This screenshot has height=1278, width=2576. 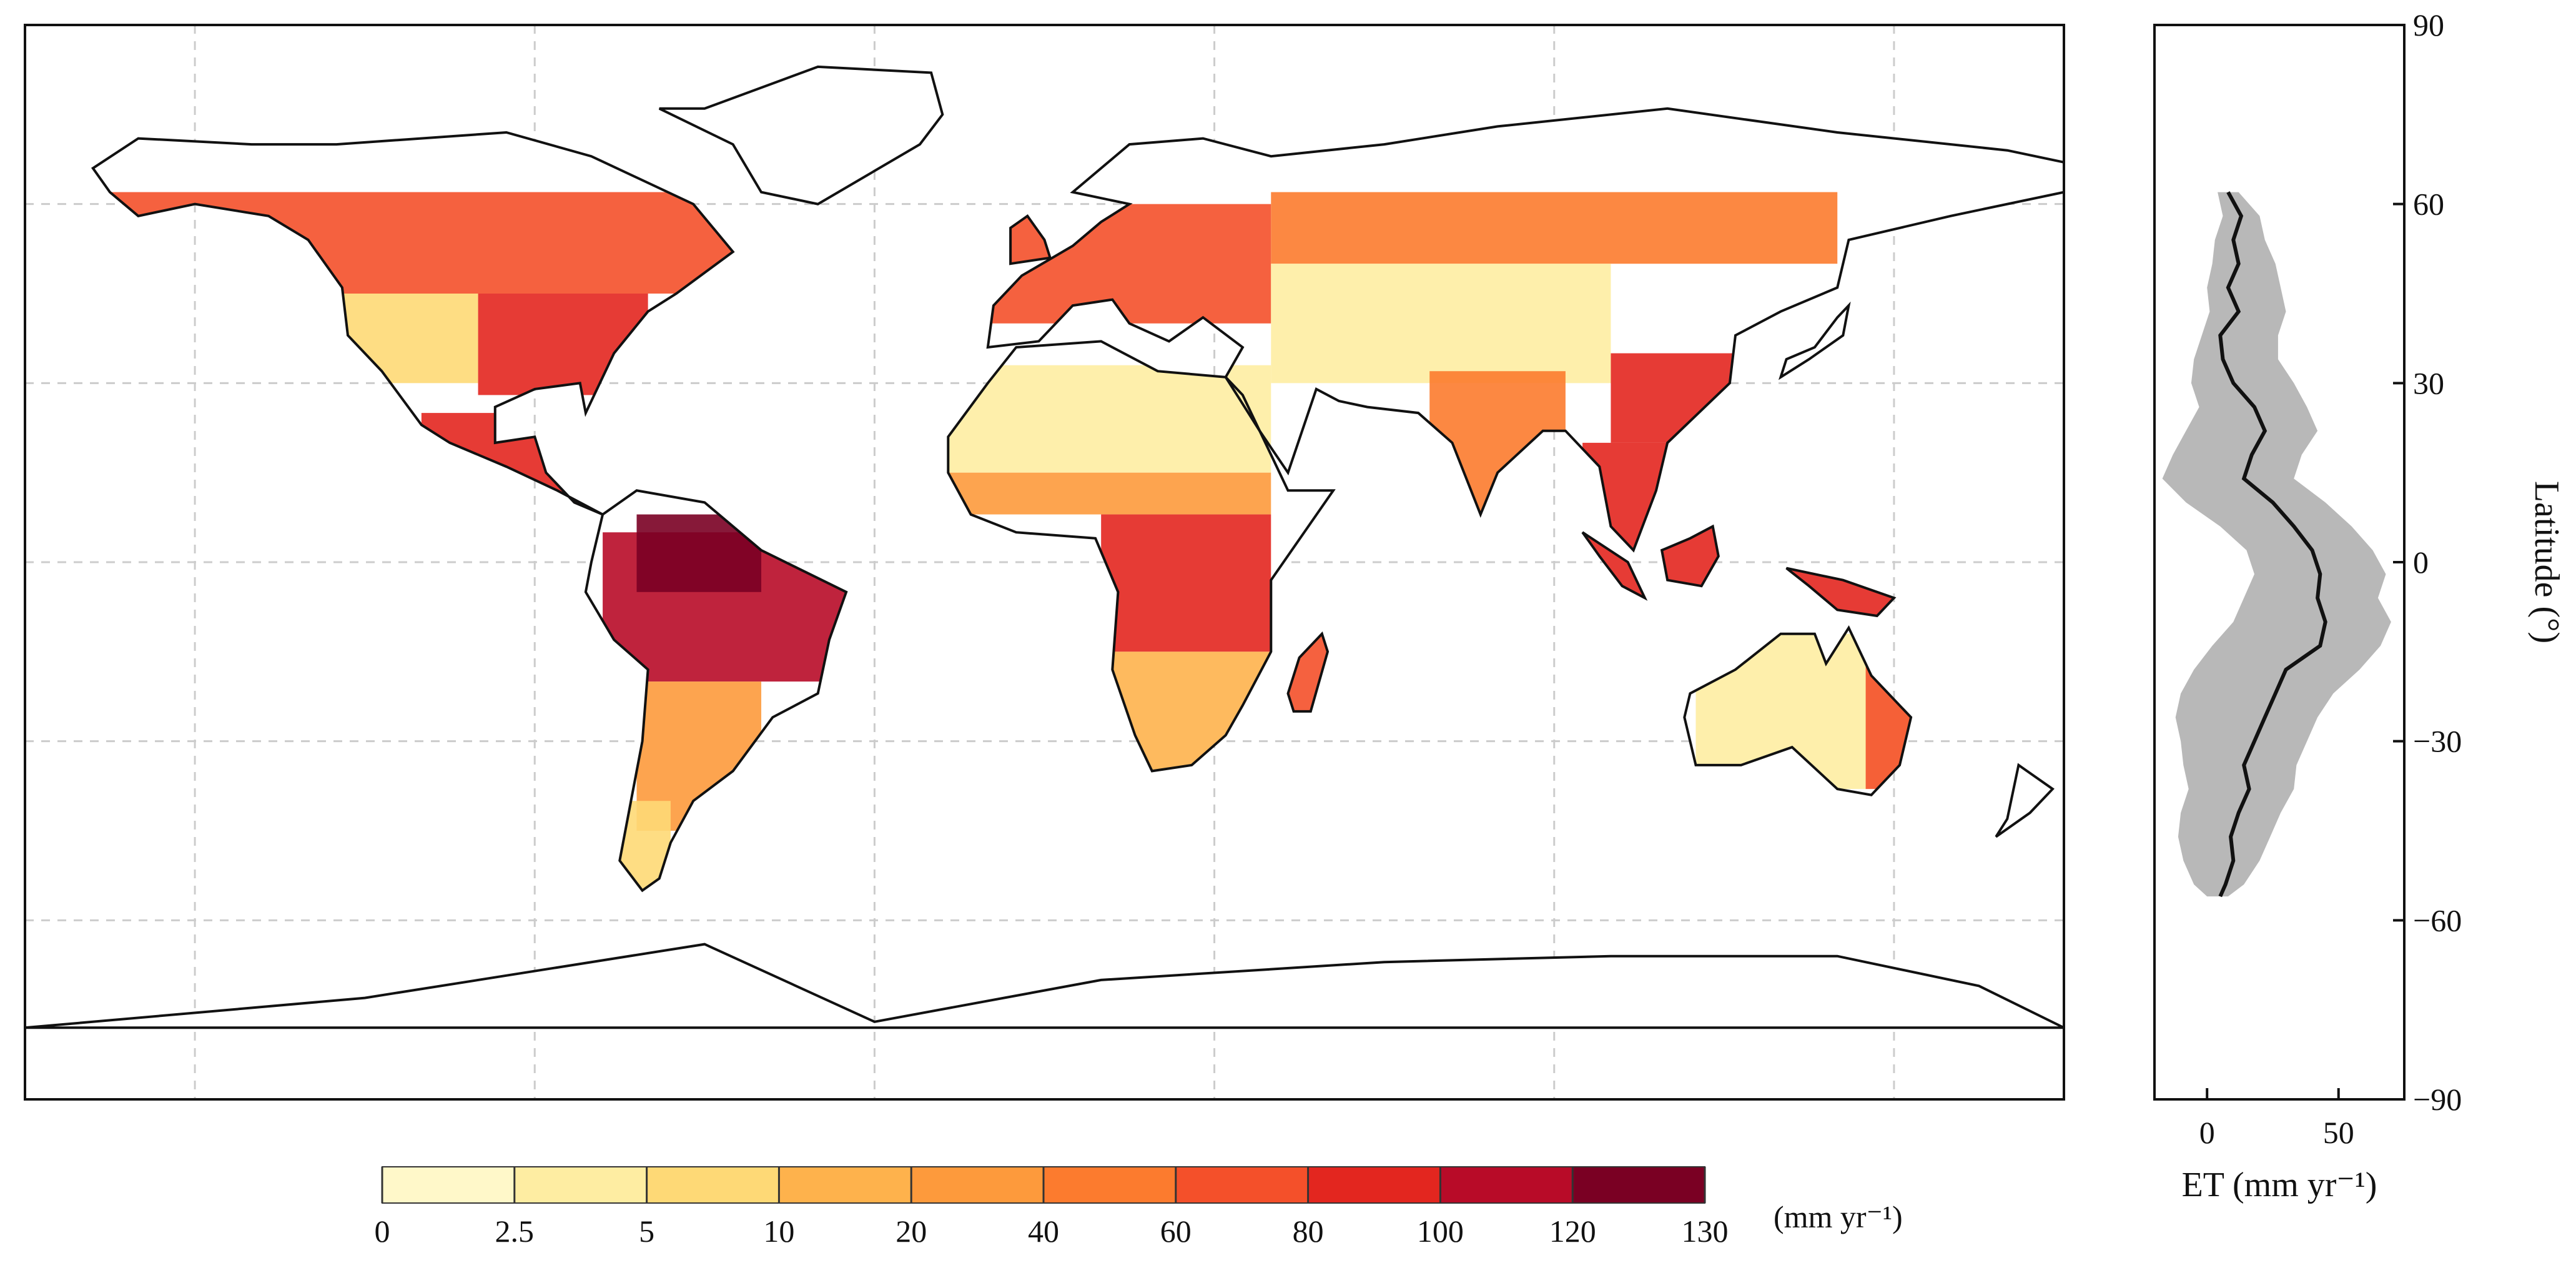 I want to click on landmass-new-zealand, so click(x=2024, y=801).